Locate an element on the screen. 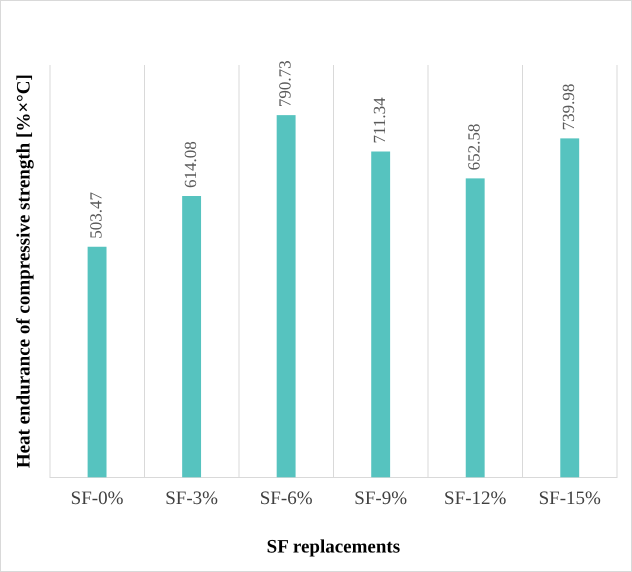 The width and height of the screenshot is (632, 572). x-tick-label: SF-6% is located at coordinates (286, 498).